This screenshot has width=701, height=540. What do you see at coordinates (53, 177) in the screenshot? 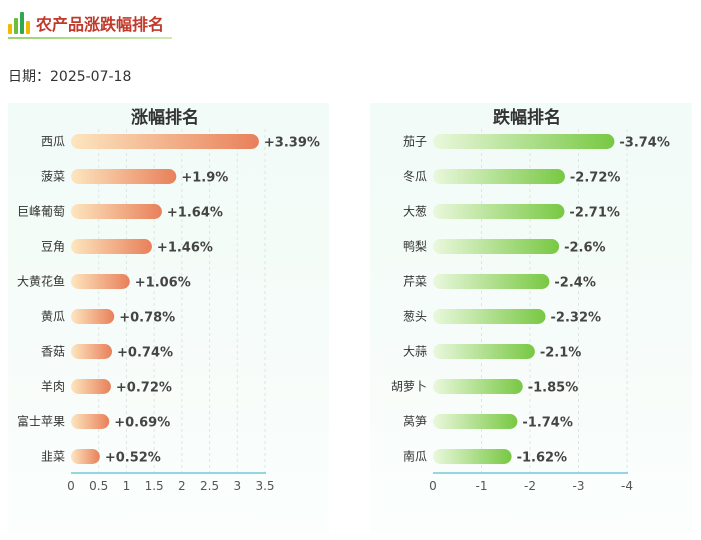
I see `category-label: 菠菜` at bounding box center [53, 177].